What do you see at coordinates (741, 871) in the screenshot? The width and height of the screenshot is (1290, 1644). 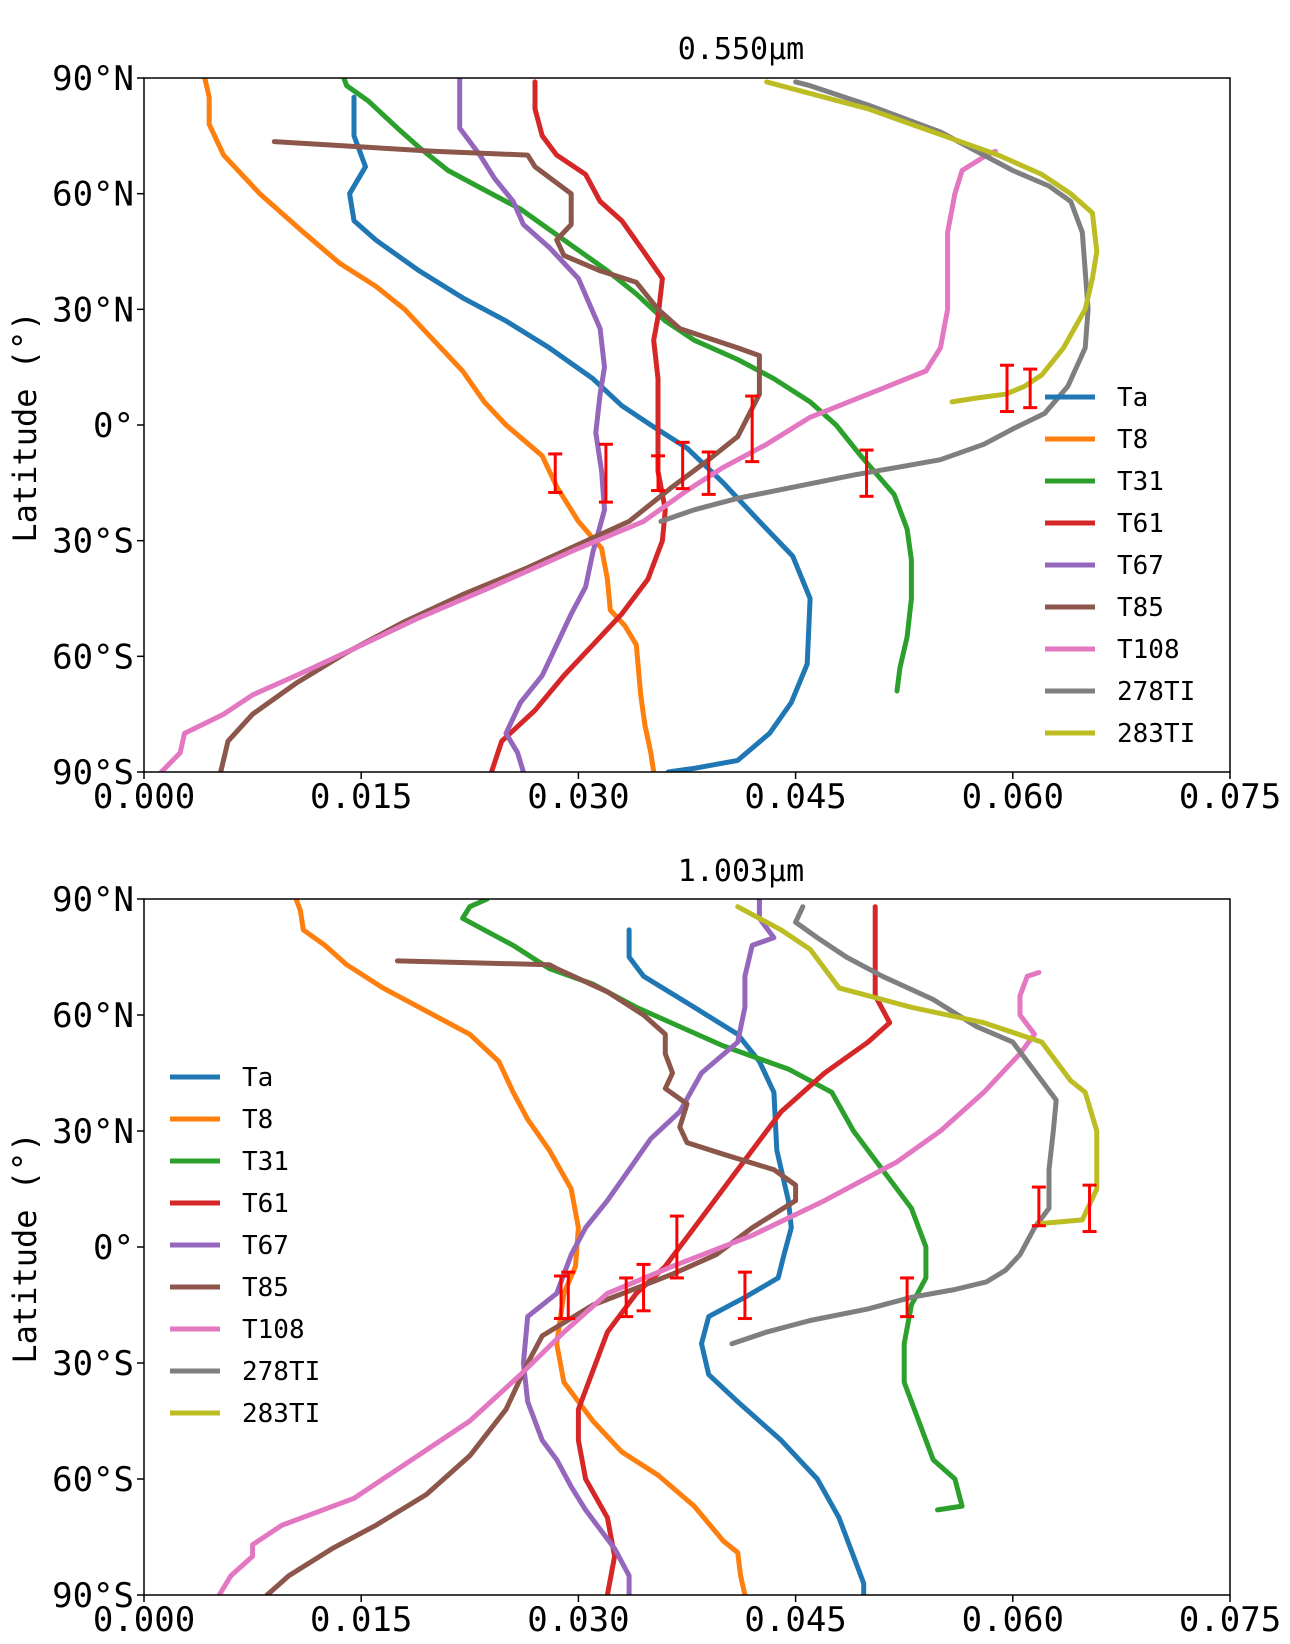 I see `chart-title: 1.003µm` at bounding box center [741, 871].